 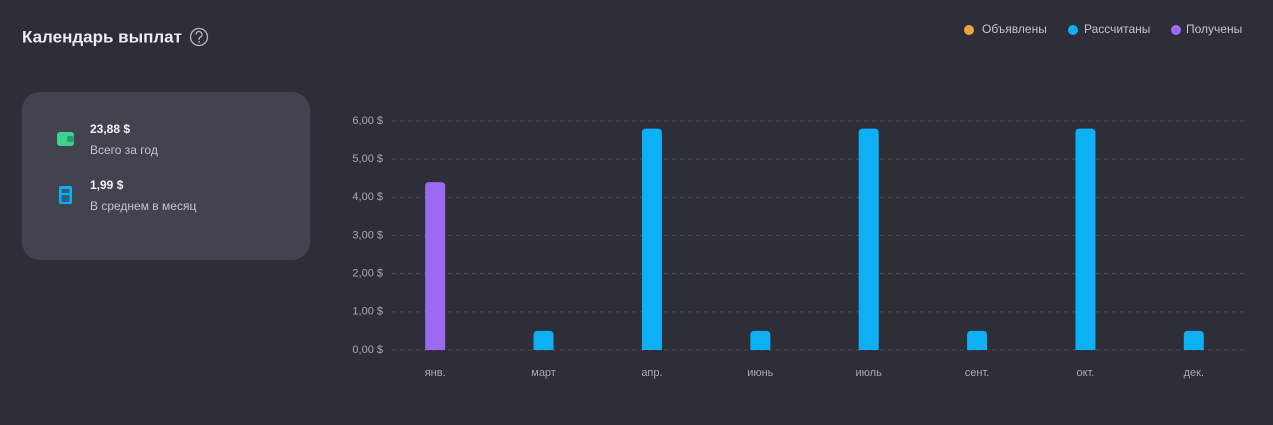 What do you see at coordinates (367, 235) in the screenshot?
I see `y-tick-label: 3,00 $` at bounding box center [367, 235].